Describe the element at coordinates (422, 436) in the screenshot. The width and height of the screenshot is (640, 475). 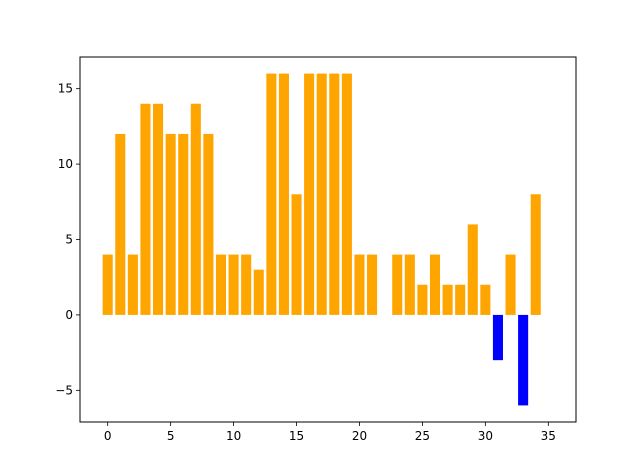
I see `x-tick-label: 25` at that location.